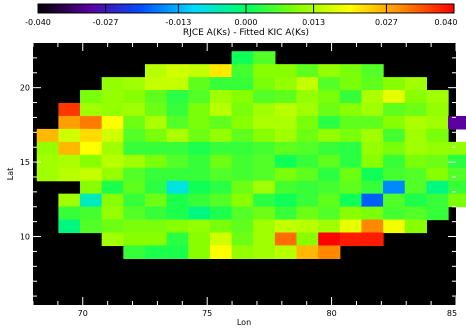 The height and width of the screenshot is (328, 466). Describe the element at coordinates (25, 88) in the screenshot. I see `y-tick-label: 20` at that location.